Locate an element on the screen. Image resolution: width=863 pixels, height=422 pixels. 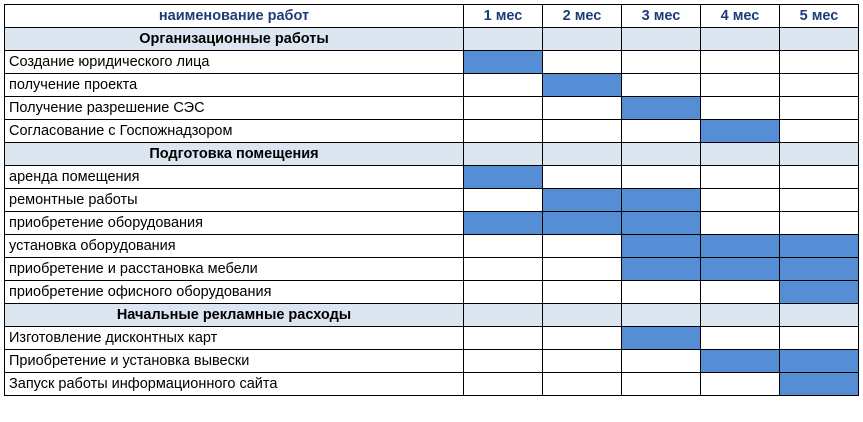
task-row: приобретение офисного оборудования is located at coordinates (431, 292).